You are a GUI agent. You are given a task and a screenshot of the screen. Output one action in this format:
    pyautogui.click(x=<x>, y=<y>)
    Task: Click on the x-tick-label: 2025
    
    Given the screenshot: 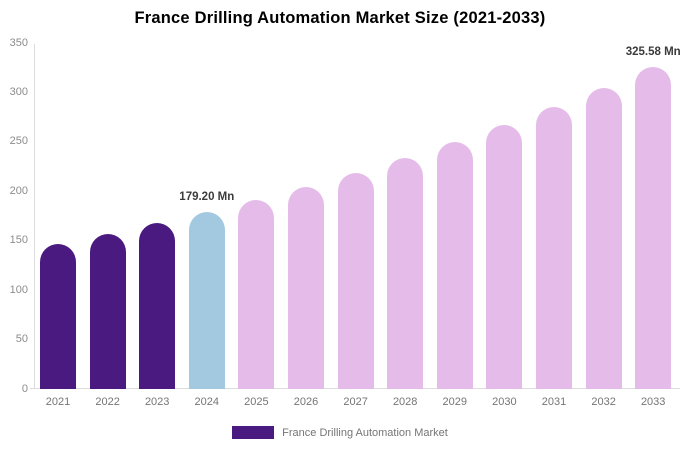 What is the action you would take?
    pyautogui.click(x=256, y=402)
    